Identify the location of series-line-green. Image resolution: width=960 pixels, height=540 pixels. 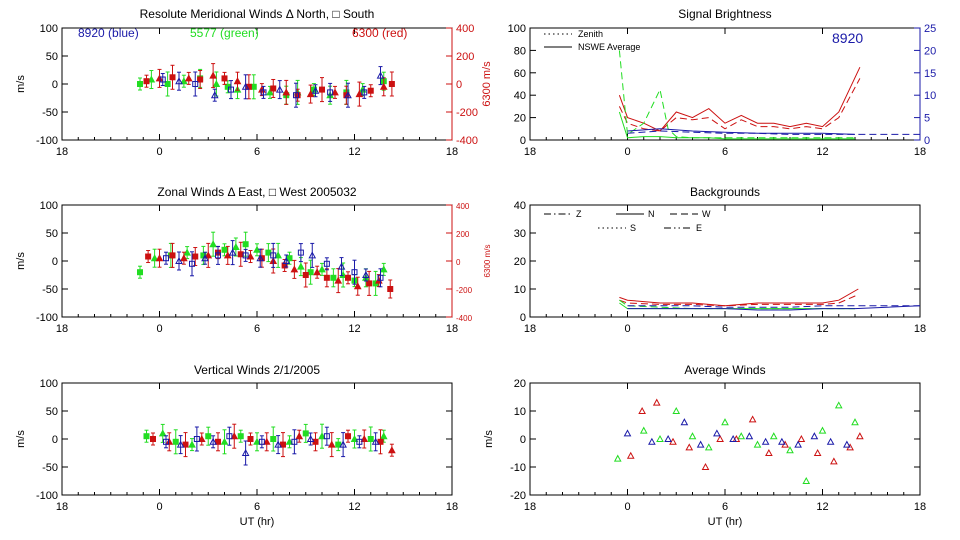
(736, 94).